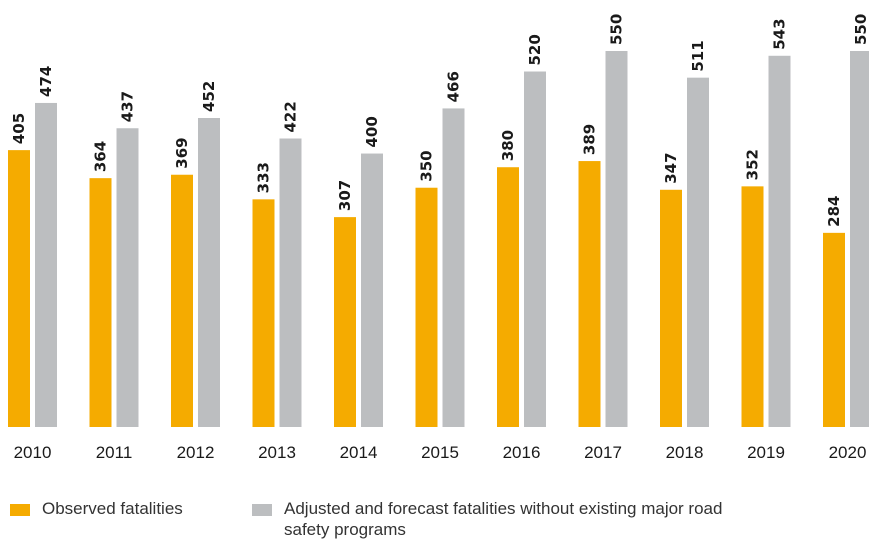 This screenshot has height=540, width=869. Describe the element at coordinates (780, 33) in the screenshot. I see `forecast-value-label-2019: 543` at that location.